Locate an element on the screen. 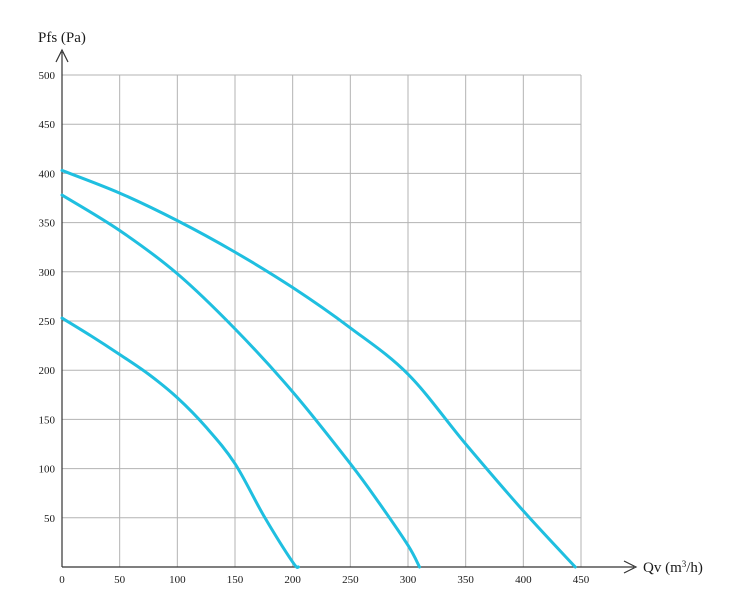  x-axis-title-suffix: /h) is located at coordinates (694, 568).